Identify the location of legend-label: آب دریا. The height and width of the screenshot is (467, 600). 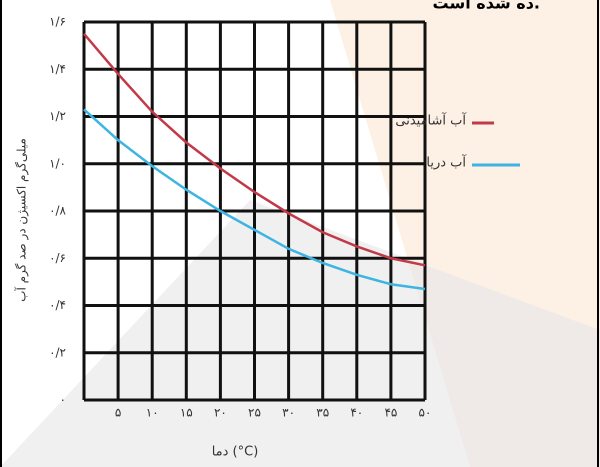
(446, 162).